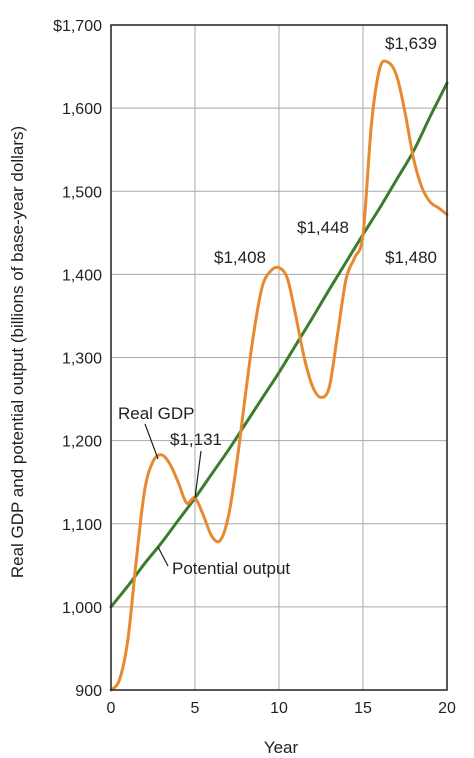 This screenshot has height=758, width=474. What do you see at coordinates (82, 442) in the screenshot?
I see `y-tick-label: 1,200` at bounding box center [82, 442].